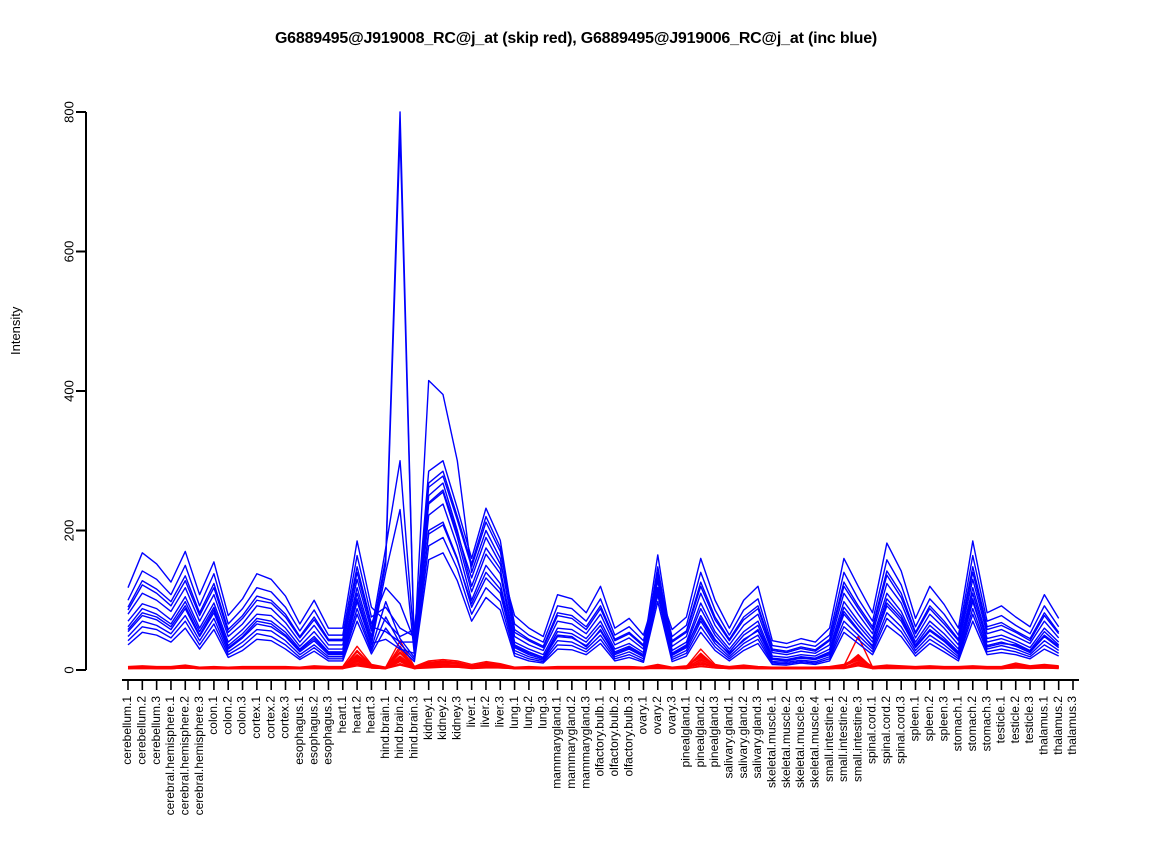 This screenshot has height=864, width=1152. I want to click on x-axis-tick-label: cerebral.hemisphere.3, so click(199, 756).